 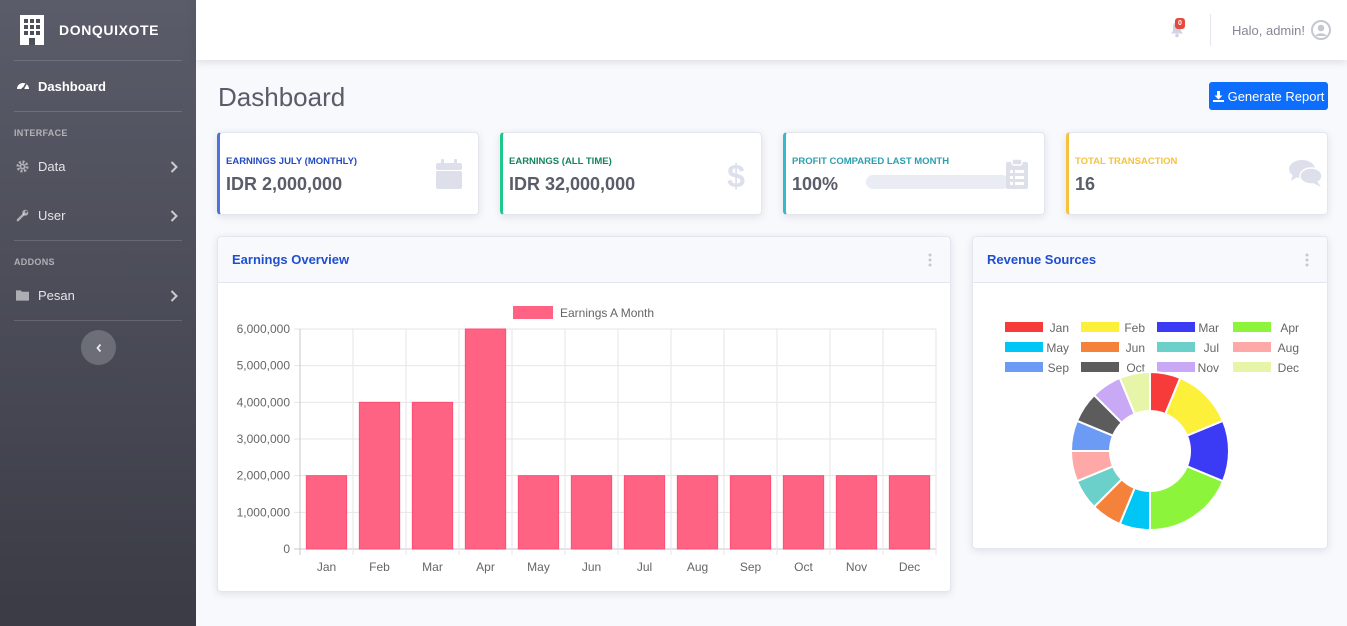 I want to click on download-icon, so click(x=1218, y=96).